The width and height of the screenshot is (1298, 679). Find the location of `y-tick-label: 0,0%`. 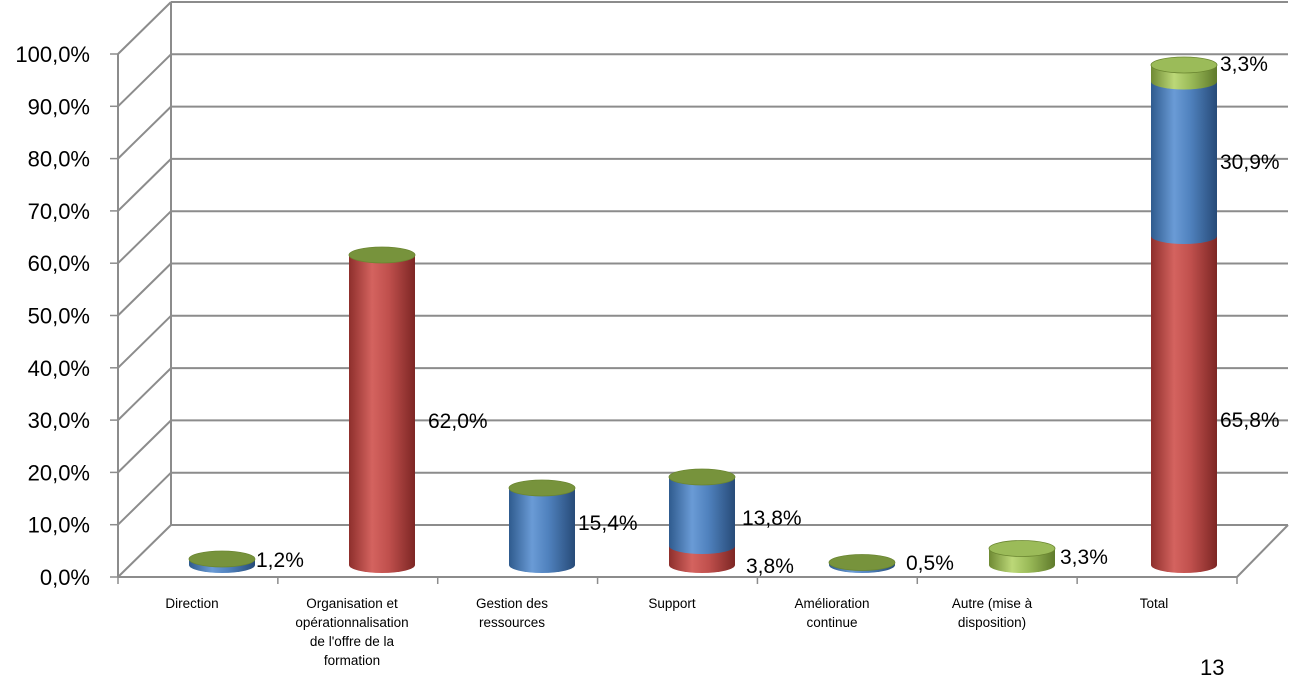

y-tick-label: 0,0% is located at coordinates (65, 577).